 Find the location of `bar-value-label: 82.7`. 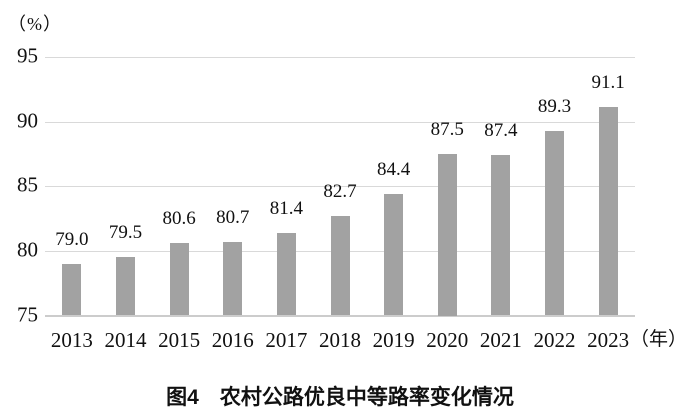

bar-value-label: 82.7 is located at coordinates (340, 191).